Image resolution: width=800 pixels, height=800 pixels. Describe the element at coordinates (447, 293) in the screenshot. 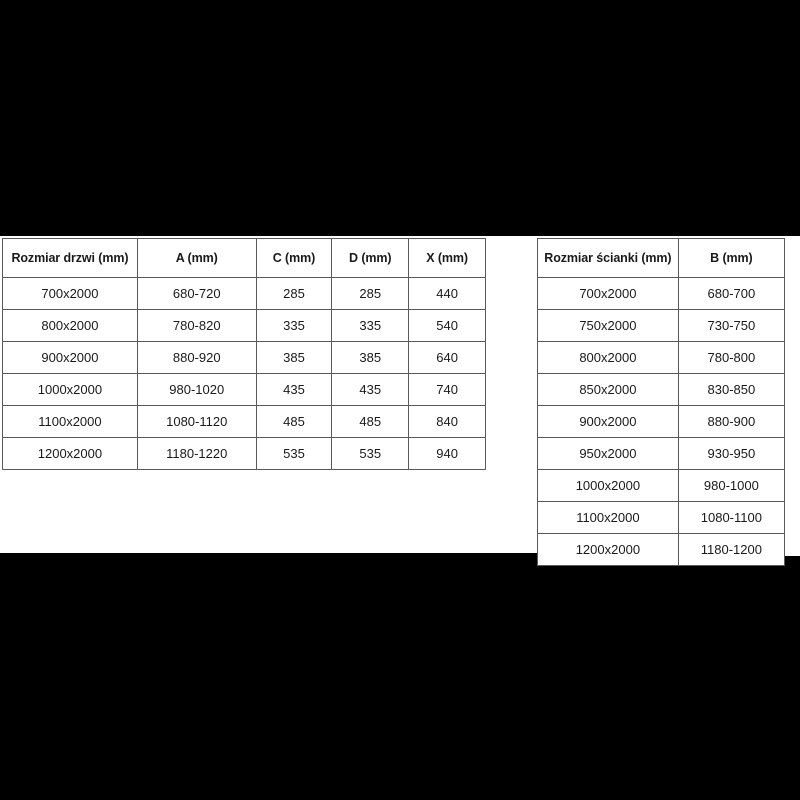

I see `cell-x: 440` at that location.